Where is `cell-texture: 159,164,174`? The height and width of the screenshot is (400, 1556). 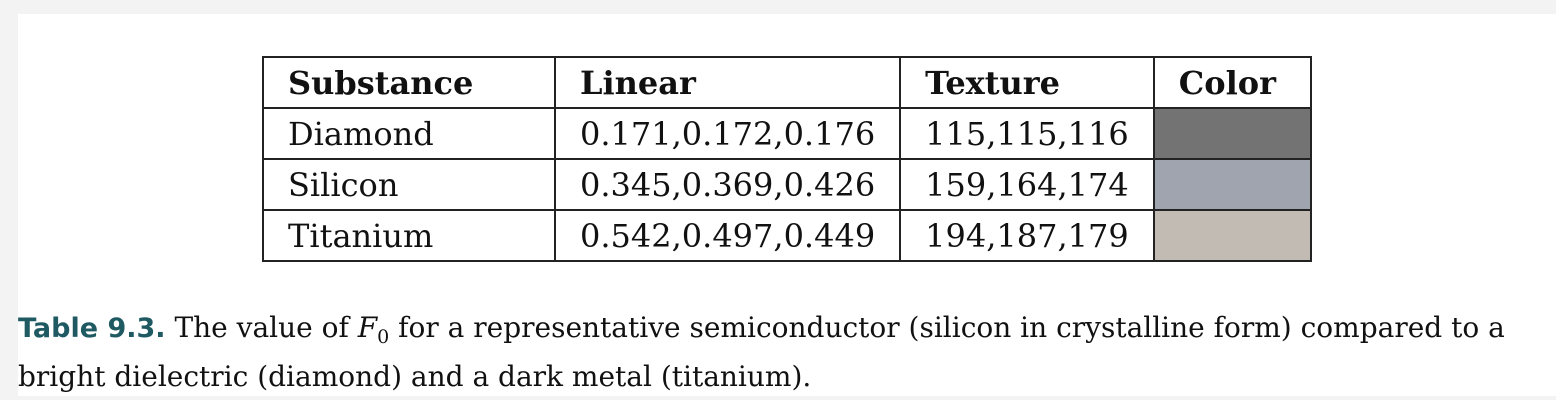
cell-texture: 159,164,174 is located at coordinates (1027, 184).